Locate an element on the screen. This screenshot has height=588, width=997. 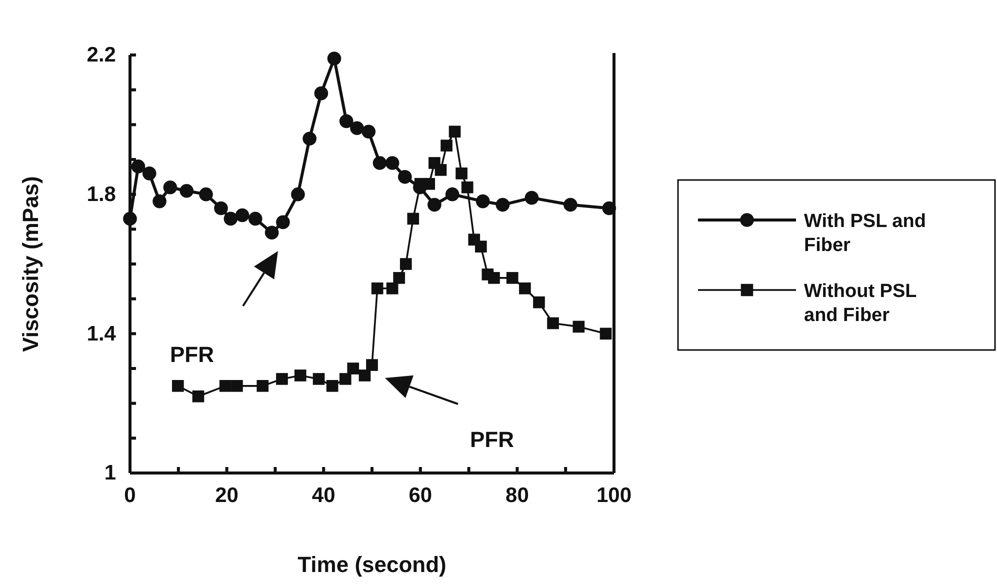
x-axis-title: Time (second) is located at coordinates (372, 564).